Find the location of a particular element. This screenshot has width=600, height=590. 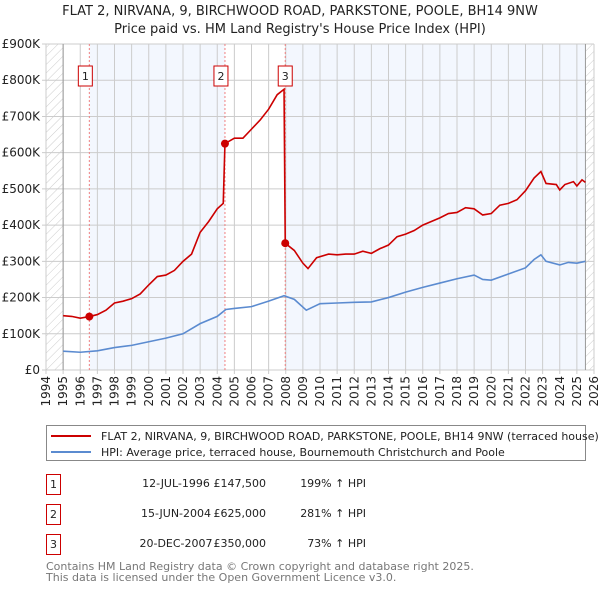

x-tick-label: 2011 is located at coordinates (337, 391).